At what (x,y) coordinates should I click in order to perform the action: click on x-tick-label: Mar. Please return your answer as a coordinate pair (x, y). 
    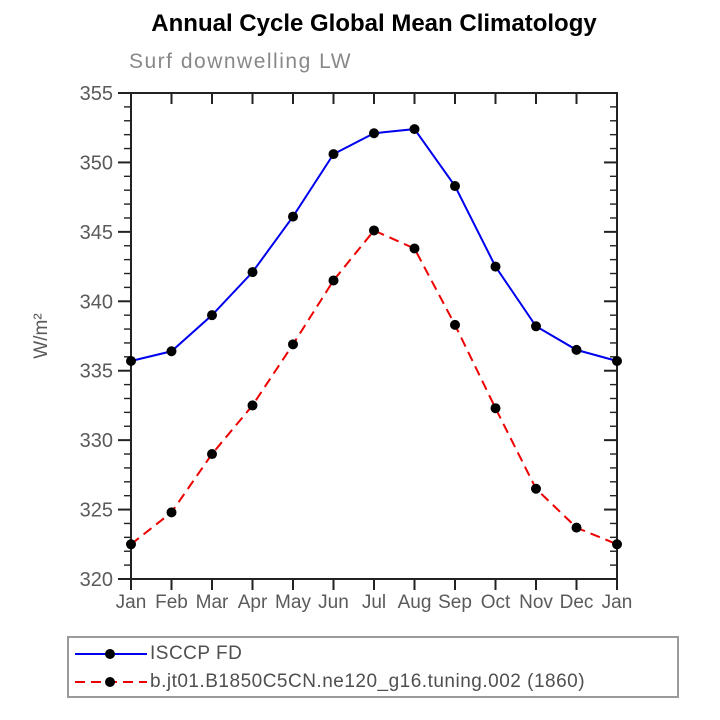
    Looking at the image, I should click on (212, 602).